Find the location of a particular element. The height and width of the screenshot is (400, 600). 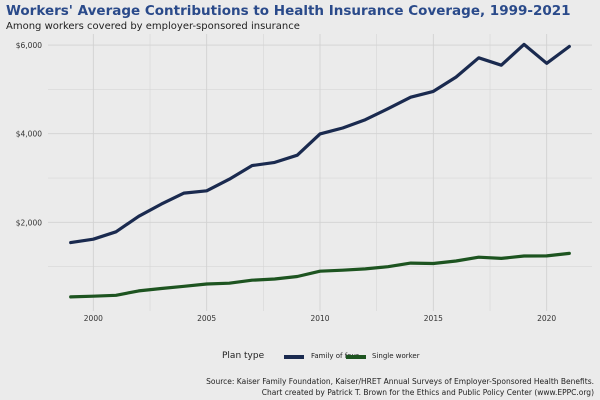

legend-label-single: Single worker is located at coordinates (396, 356).